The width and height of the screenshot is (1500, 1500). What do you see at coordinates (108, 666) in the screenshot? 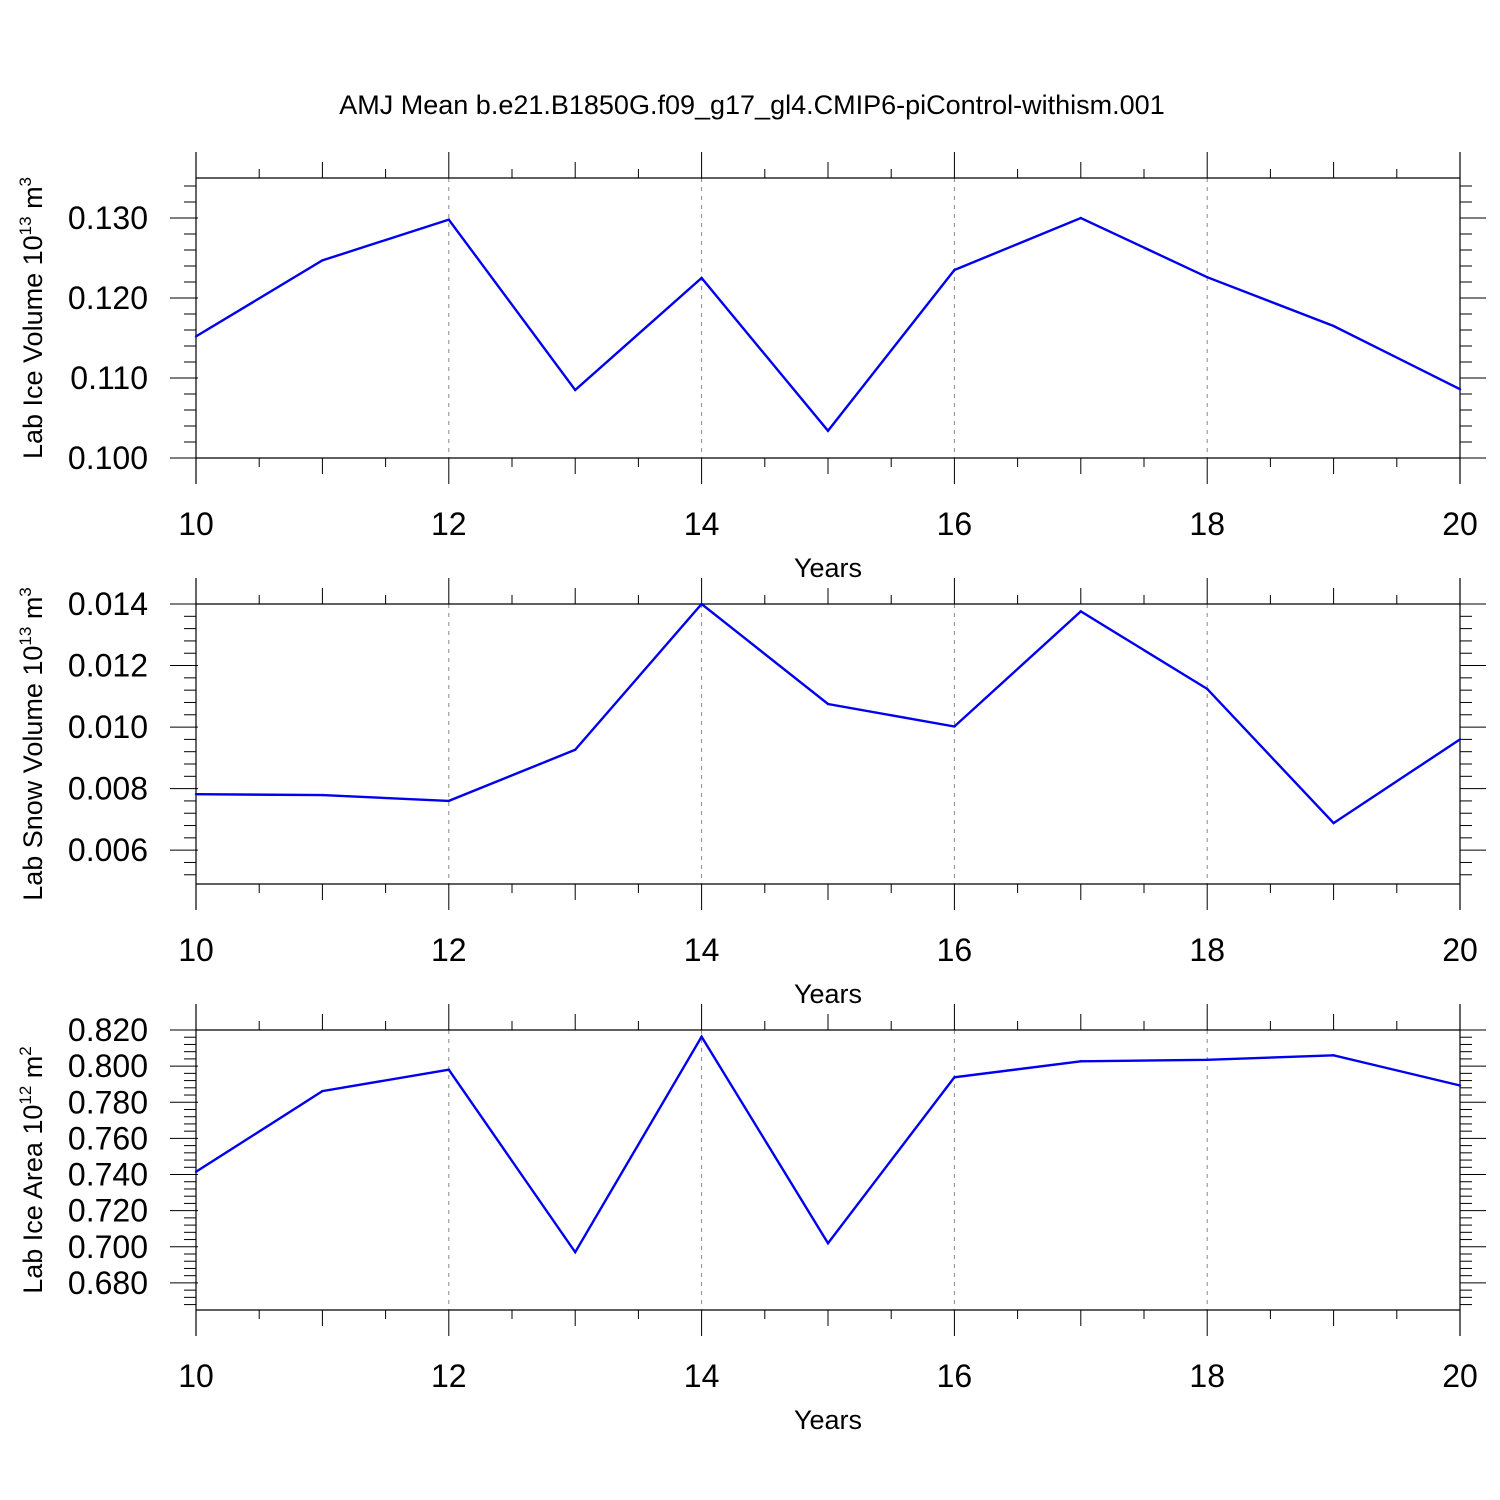
I see `y-tick-label: 0.012` at bounding box center [108, 666].